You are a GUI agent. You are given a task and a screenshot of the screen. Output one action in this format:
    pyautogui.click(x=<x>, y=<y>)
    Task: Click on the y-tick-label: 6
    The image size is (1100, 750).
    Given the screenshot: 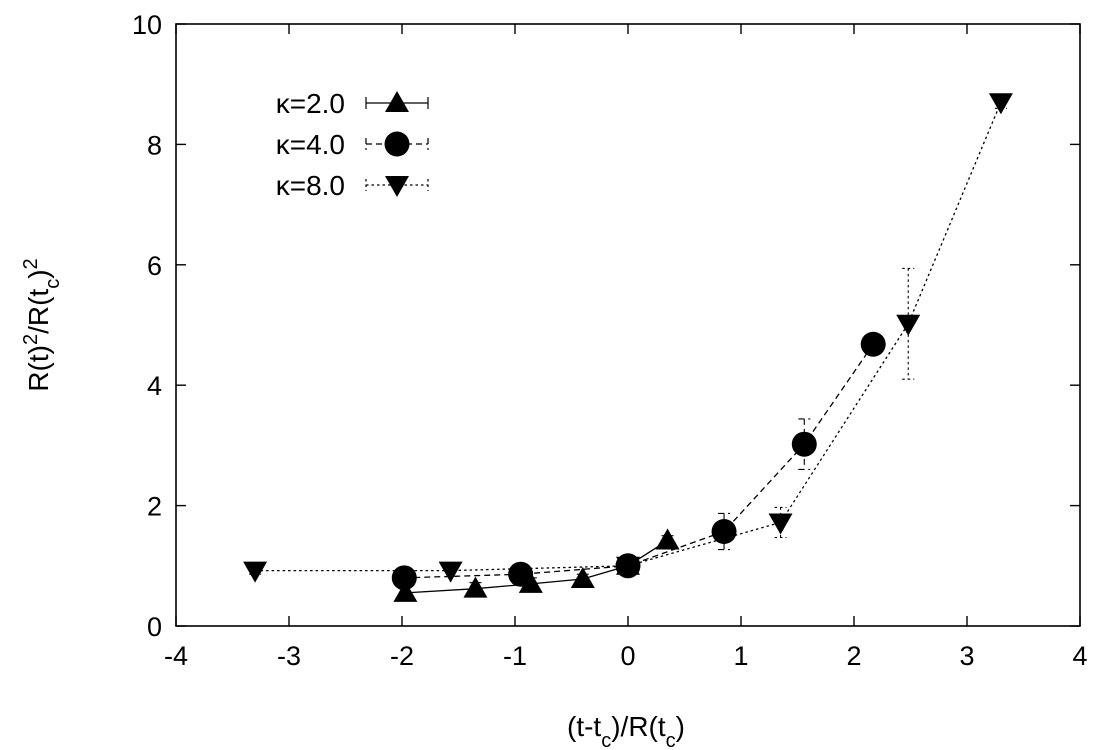 What is the action you would take?
    pyautogui.click(x=154, y=266)
    